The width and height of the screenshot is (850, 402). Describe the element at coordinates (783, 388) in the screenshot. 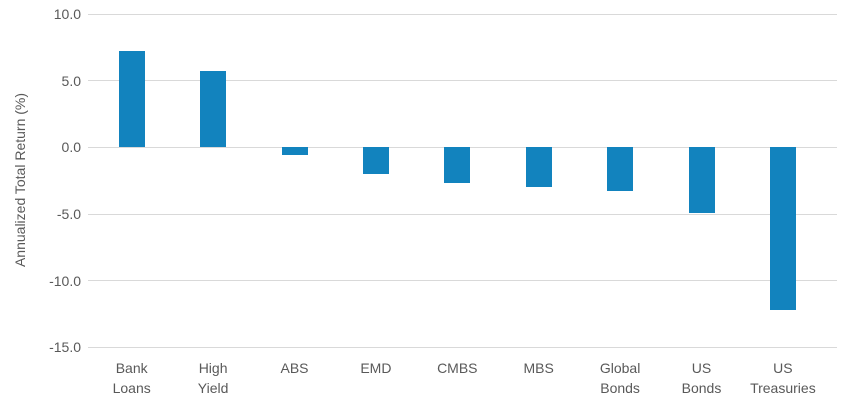

I see `x-tick-label-line: Treasuries` at that location.